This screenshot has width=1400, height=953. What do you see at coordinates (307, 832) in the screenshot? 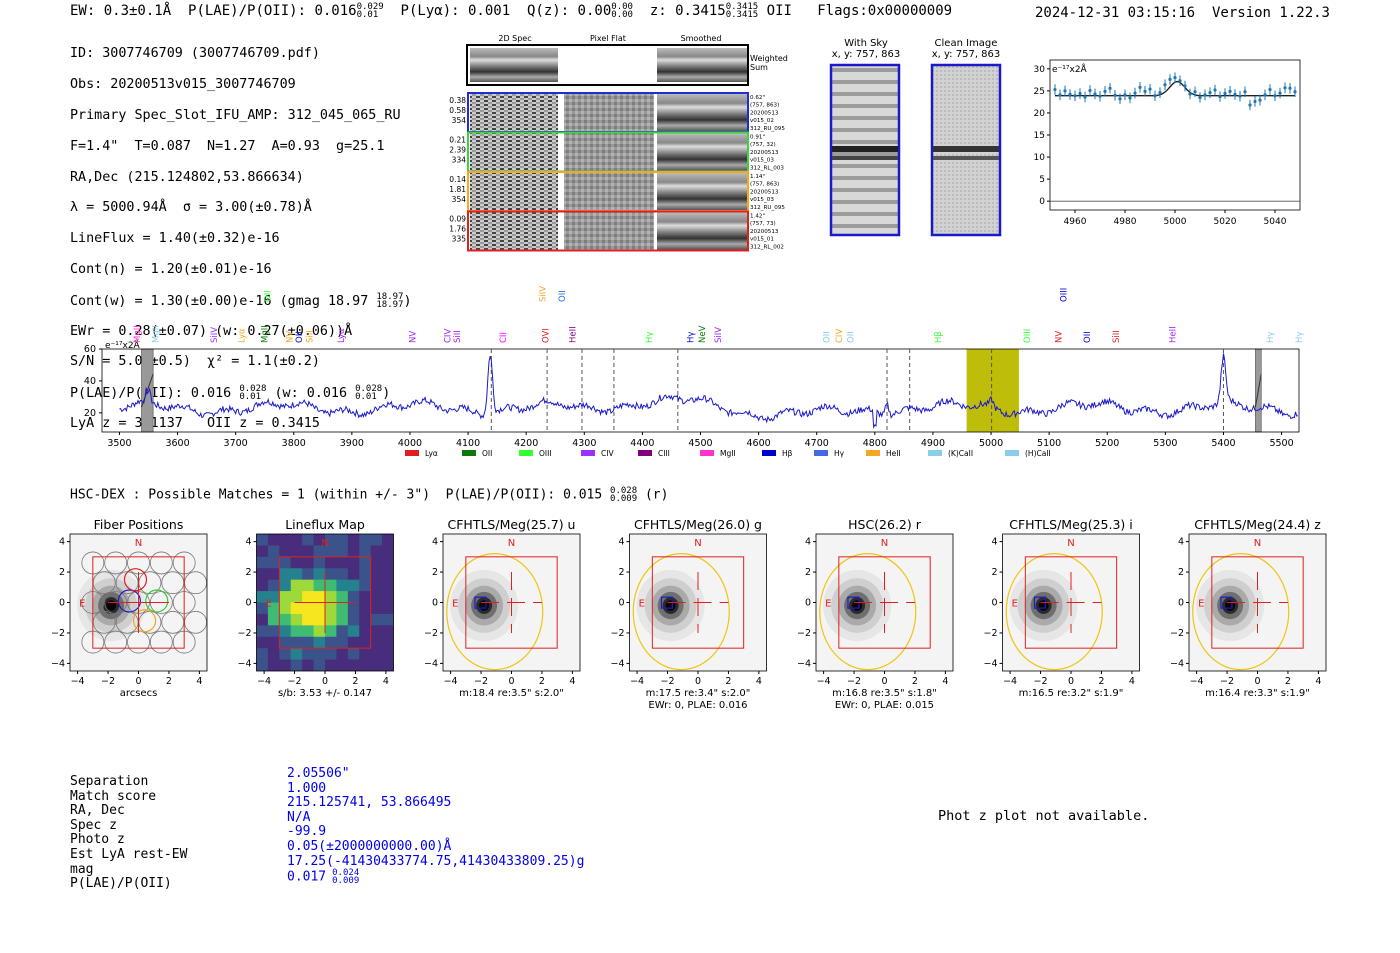
I see `match-value: -99.9` at bounding box center [307, 832].